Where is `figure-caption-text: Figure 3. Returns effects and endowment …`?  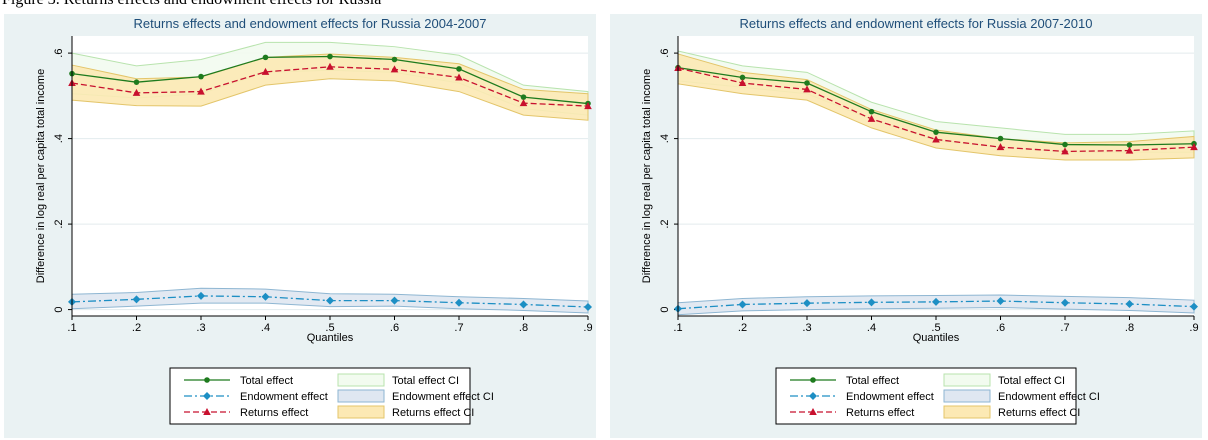 figure-caption-text: Figure 3. Returns effects and endowment … is located at coordinates (191, 4).